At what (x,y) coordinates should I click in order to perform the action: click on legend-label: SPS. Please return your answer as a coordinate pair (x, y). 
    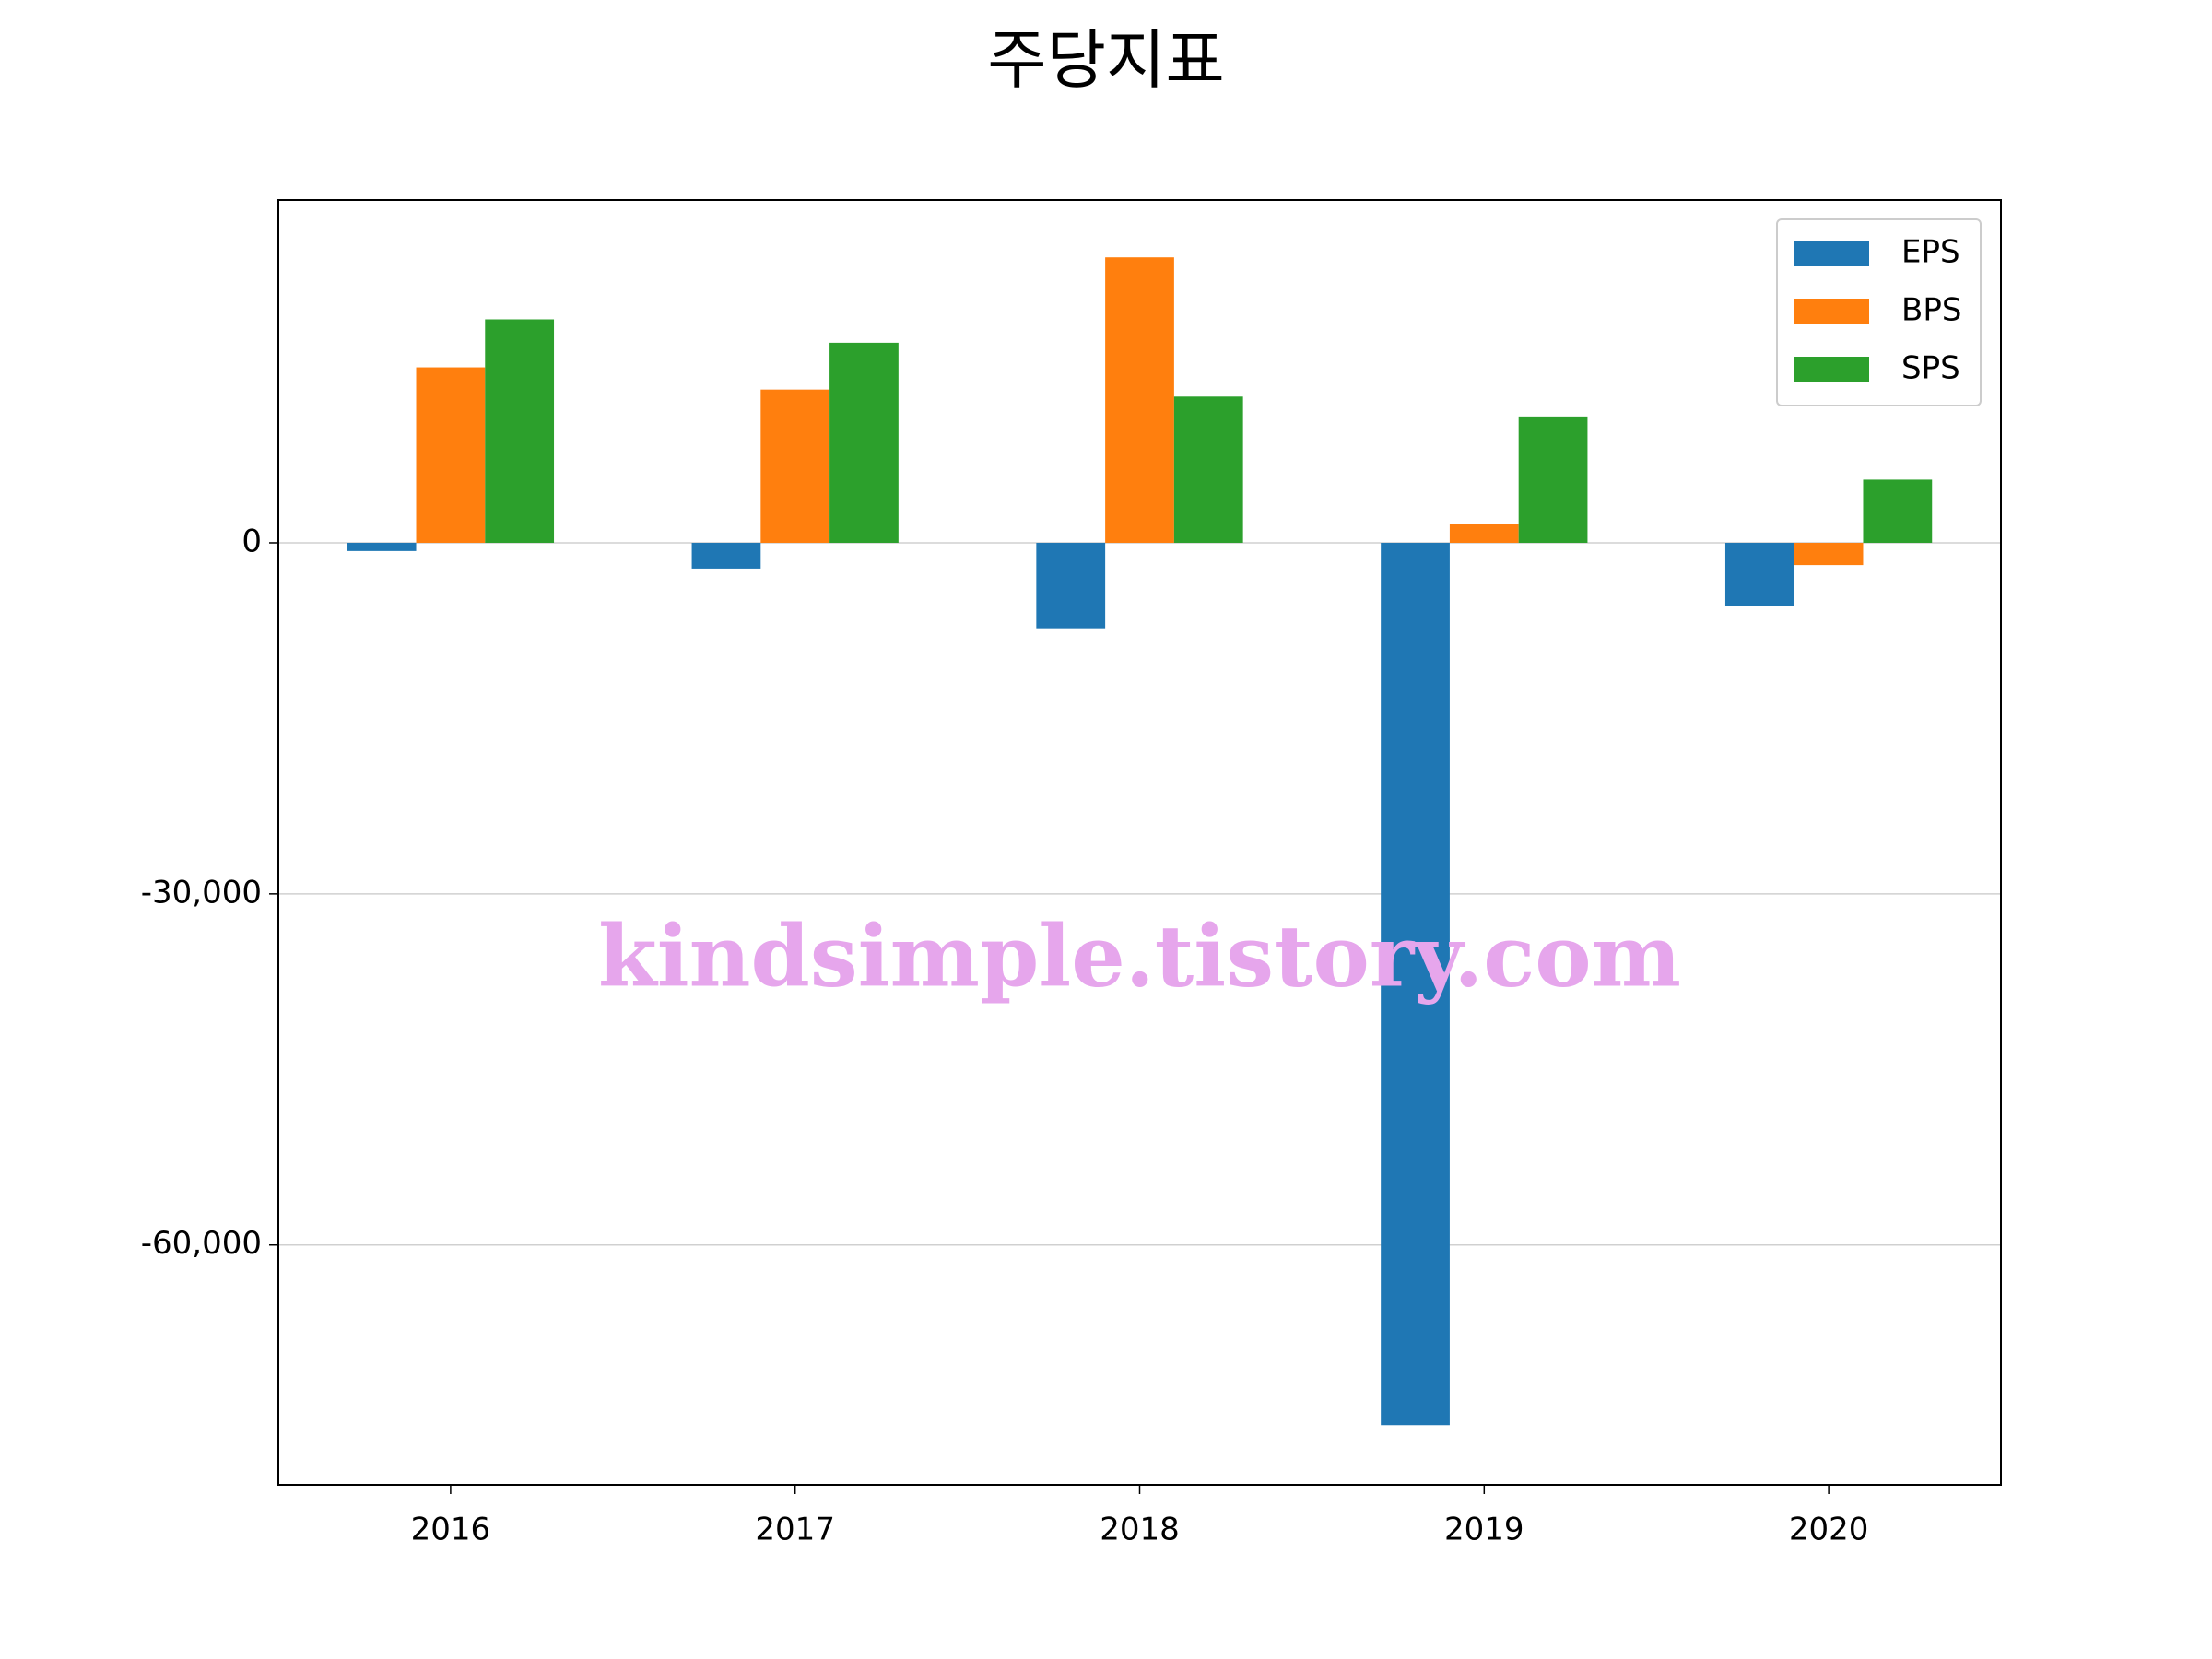
    Looking at the image, I should click on (1930, 368).